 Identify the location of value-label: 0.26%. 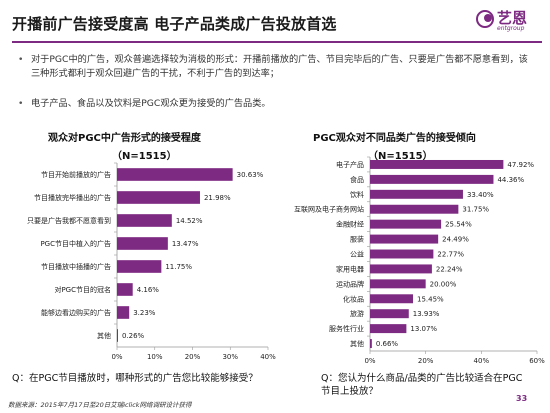
(133, 336).